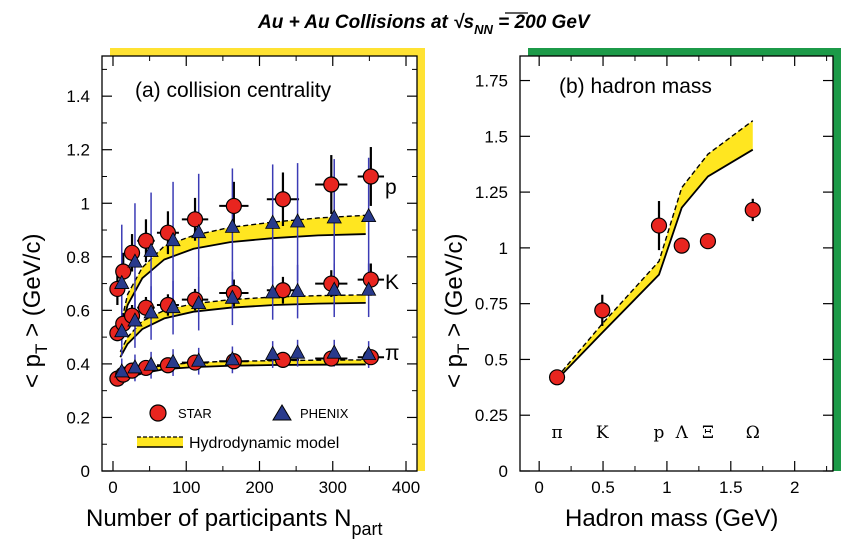 Image resolution: width=864 pixels, height=545 pixels. What do you see at coordinates (491, 415) in the screenshot?
I see `y-tick-label: 0.25` at bounding box center [491, 415].